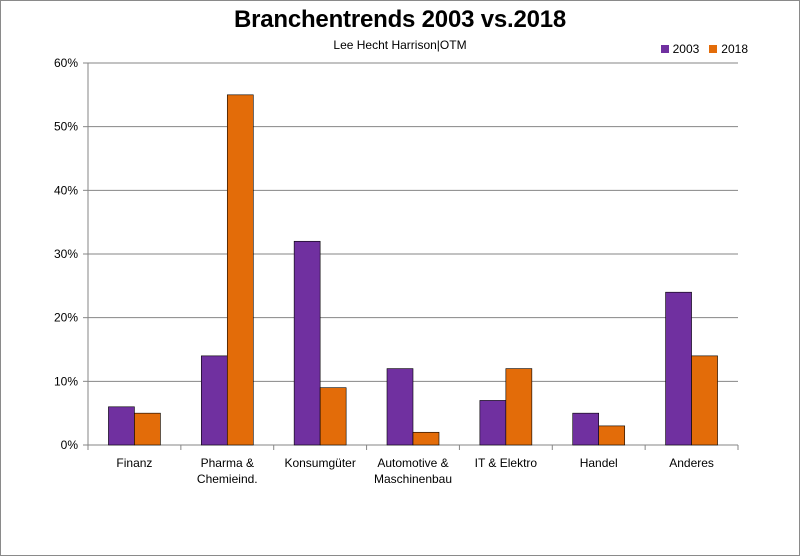 This screenshot has height=556, width=800. What do you see at coordinates (734, 49) in the screenshot?
I see `legend-label-2018: 2018` at bounding box center [734, 49].